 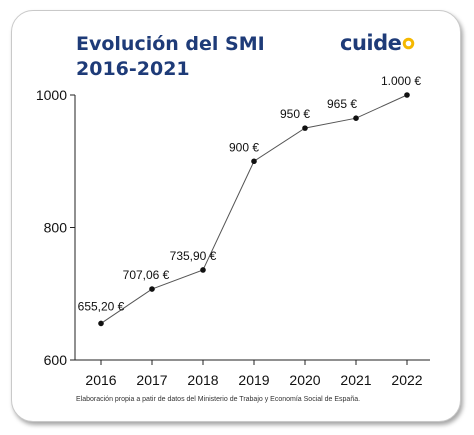 What do you see at coordinates (133, 69) in the screenshot?
I see `chart-title-line-2: 2016-2021` at bounding box center [133, 69].